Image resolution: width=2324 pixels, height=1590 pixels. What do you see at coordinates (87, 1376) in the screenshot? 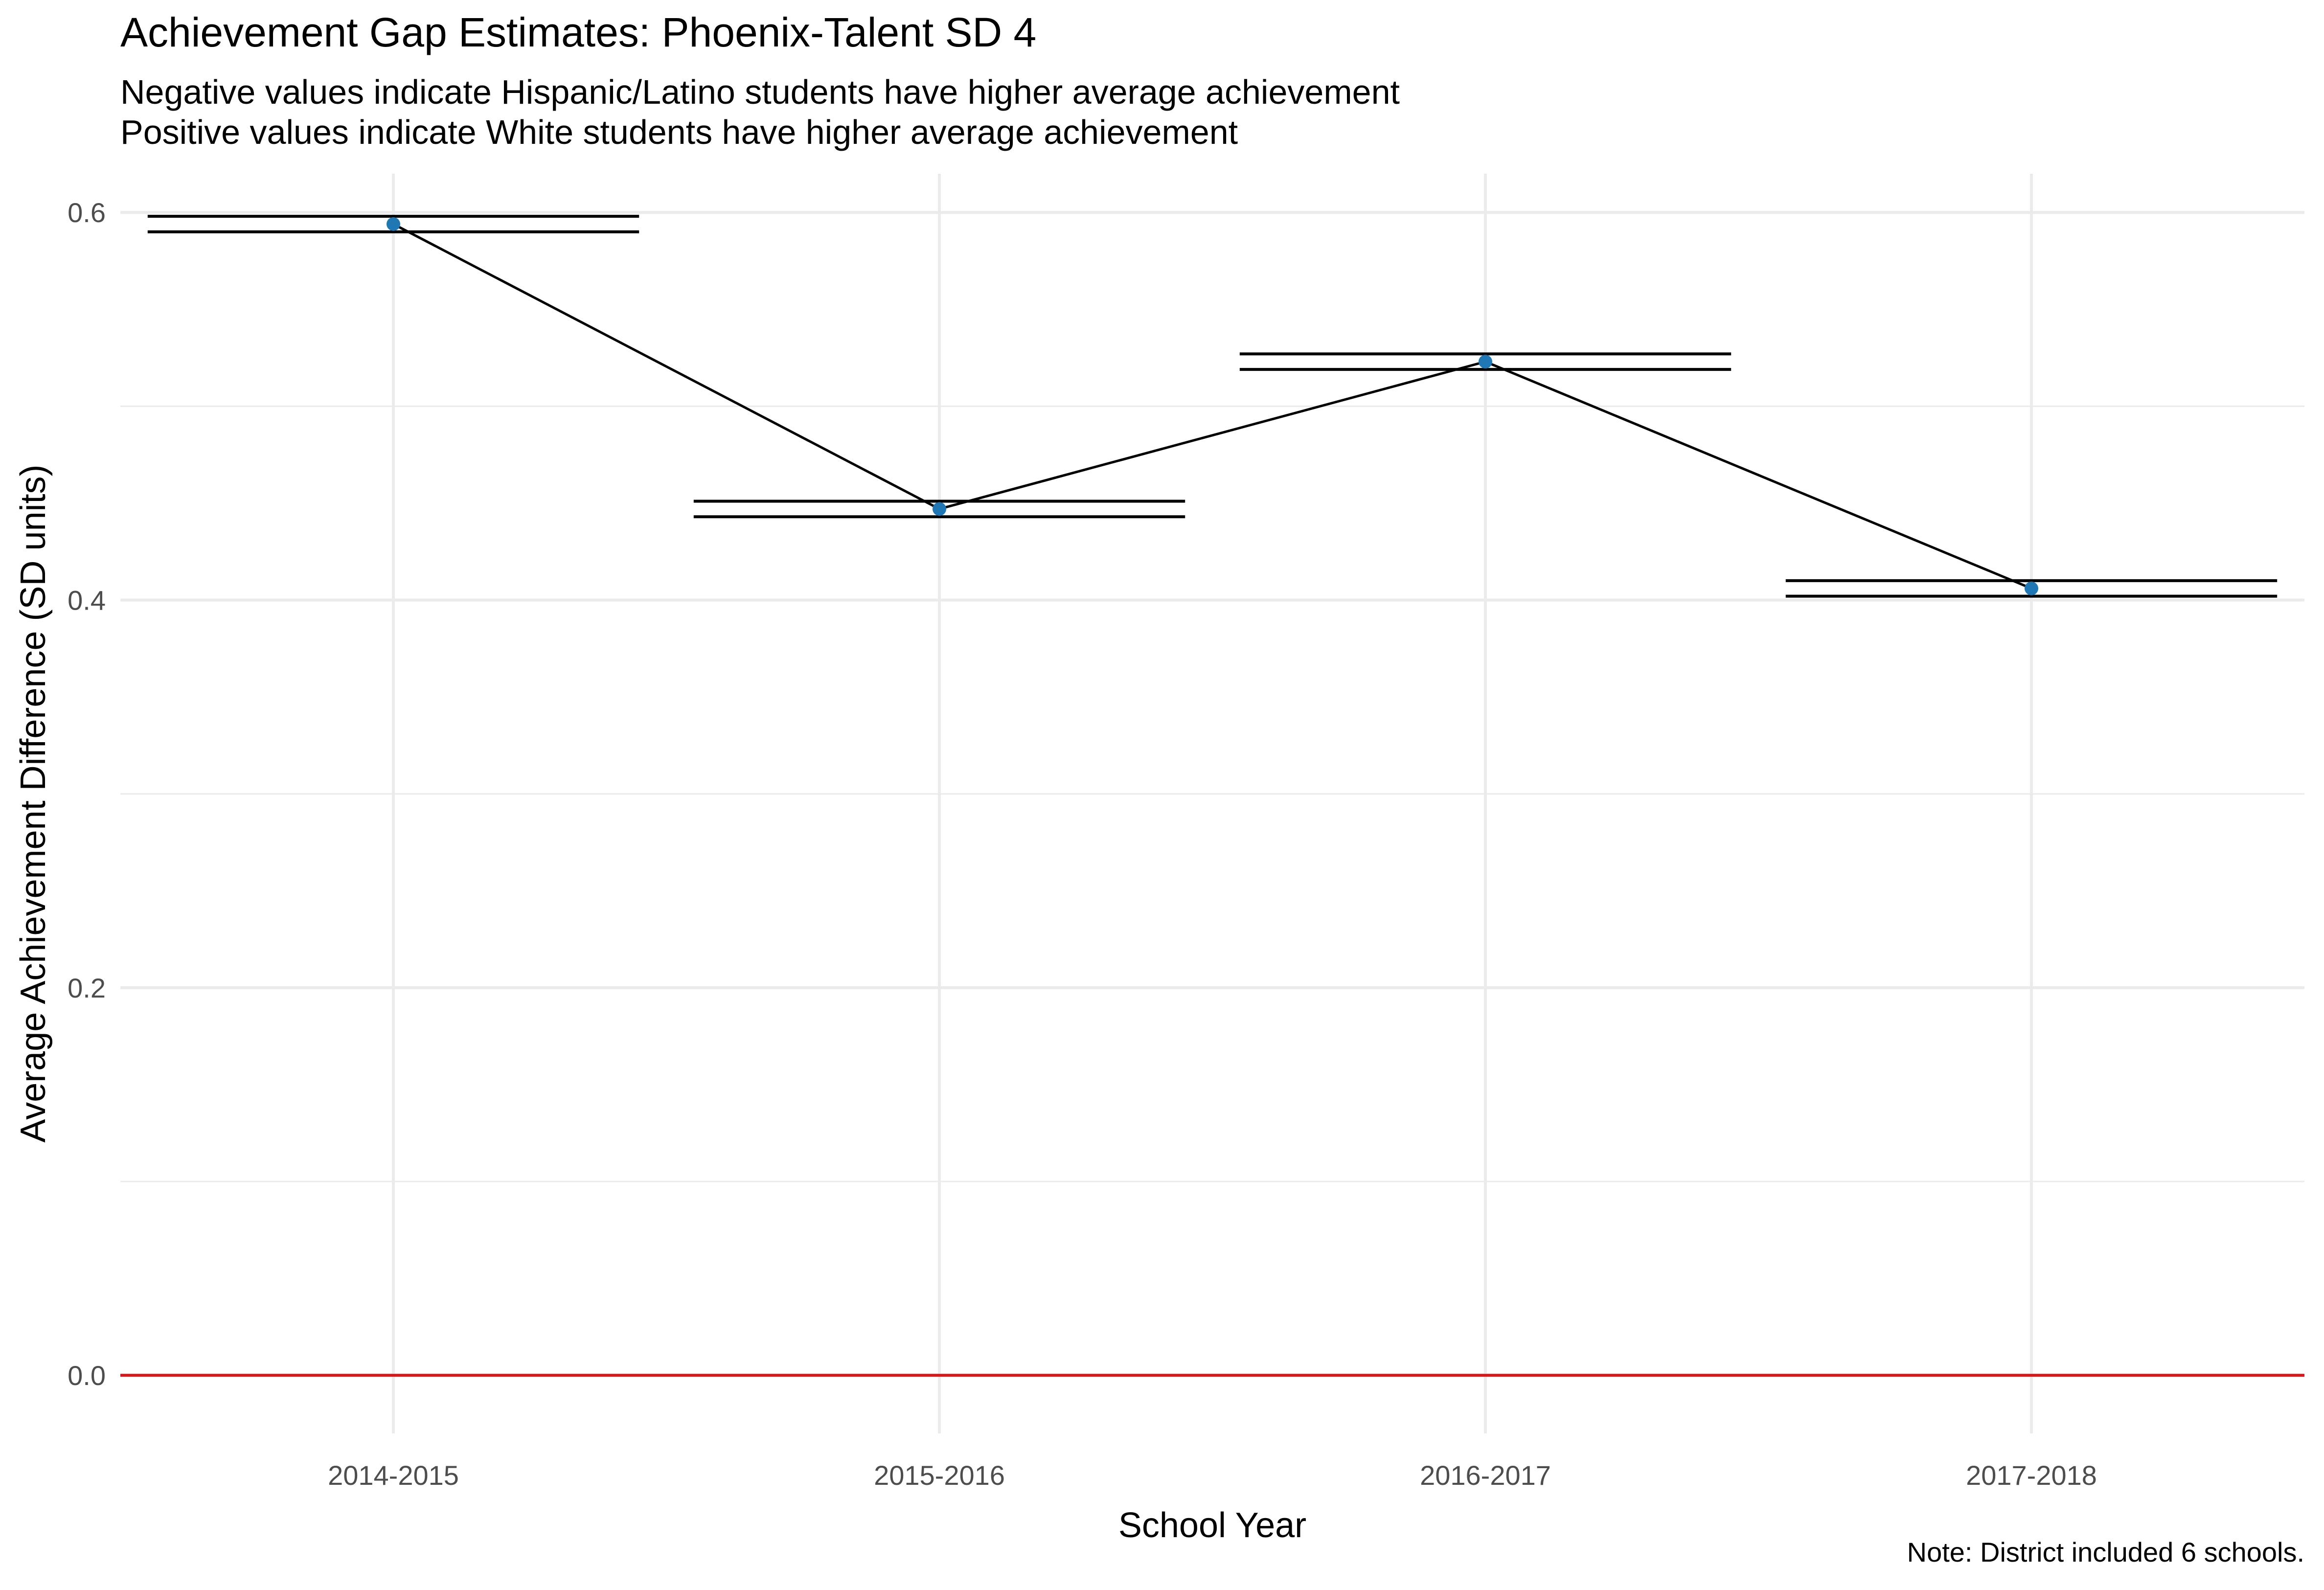
I see `y-tick-label: 0.0` at bounding box center [87, 1376].